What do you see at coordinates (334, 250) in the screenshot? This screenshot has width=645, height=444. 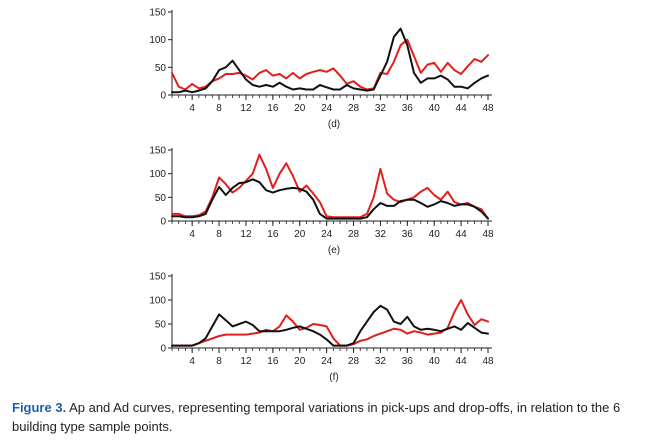 I see `panel-label: (e)` at bounding box center [334, 250].